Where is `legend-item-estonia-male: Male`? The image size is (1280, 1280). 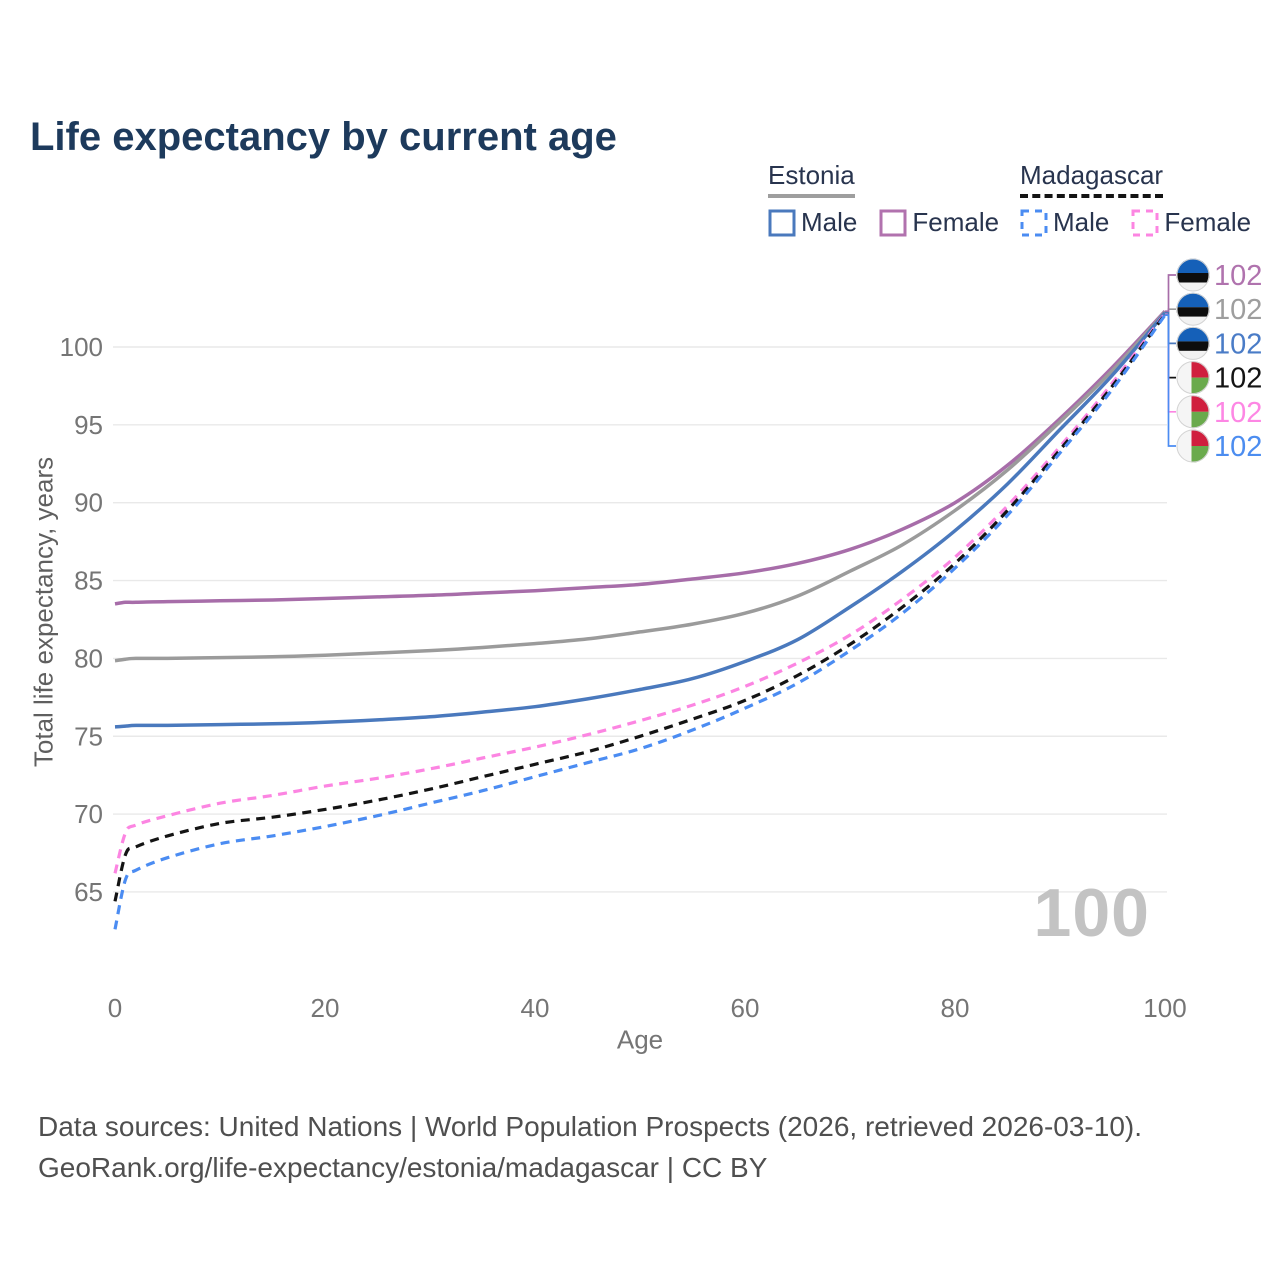
legend-item-estonia-male: Male is located at coordinates (812, 222).